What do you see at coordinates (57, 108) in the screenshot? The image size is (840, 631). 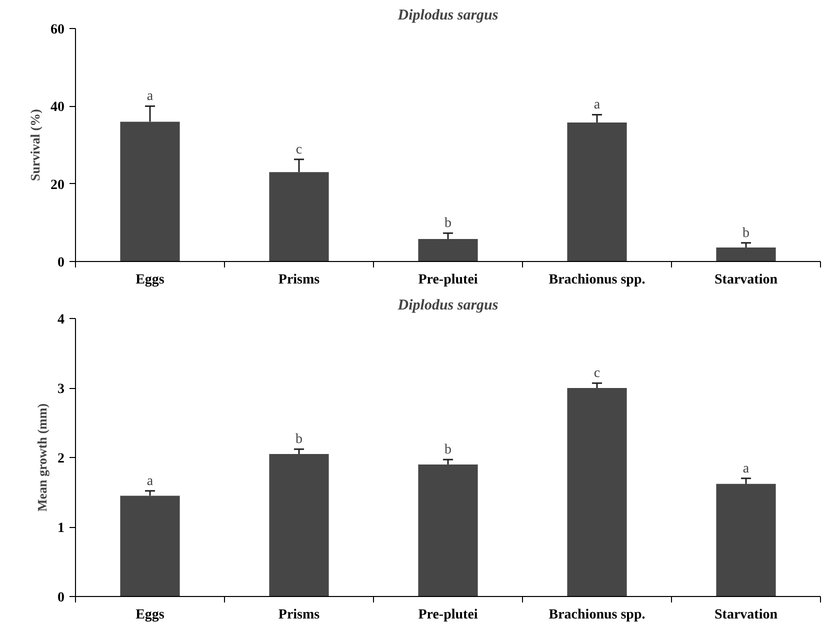 I see `y-tick-label: 40` at bounding box center [57, 108].